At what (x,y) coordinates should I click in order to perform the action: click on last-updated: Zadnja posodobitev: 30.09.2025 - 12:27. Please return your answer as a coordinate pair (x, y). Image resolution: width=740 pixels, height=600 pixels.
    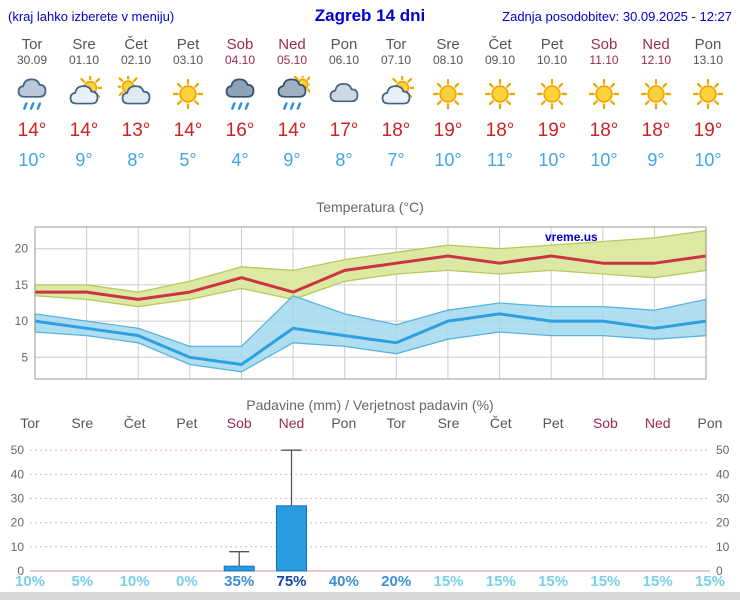
    Looking at the image, I should click on (617, 16).